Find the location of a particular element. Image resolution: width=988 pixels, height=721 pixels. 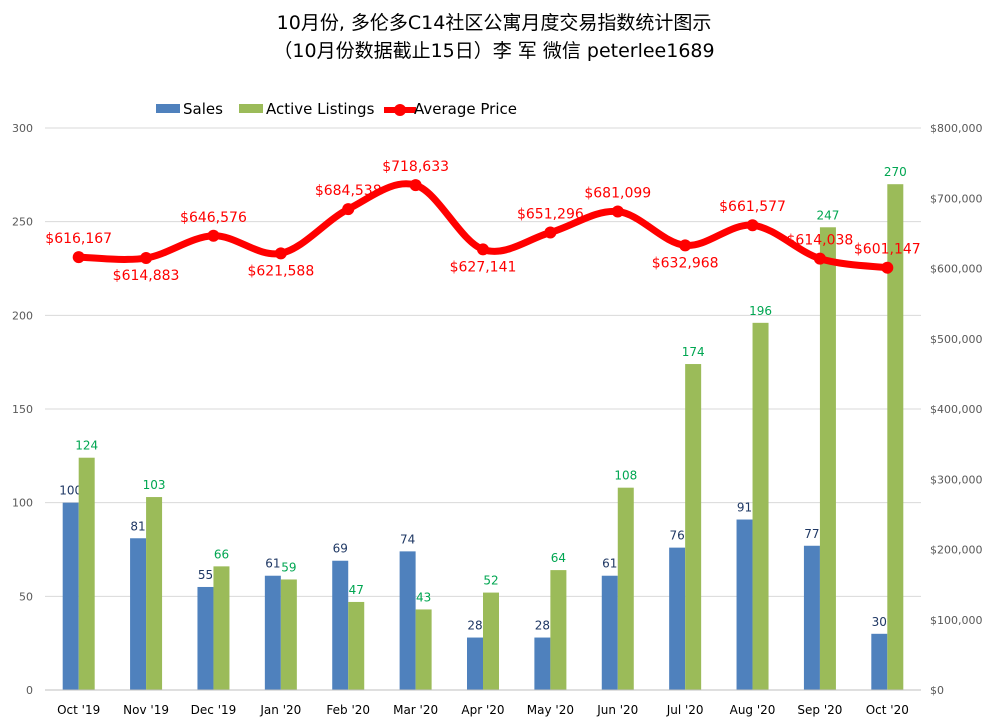

x-tick-label: Feb '20 is located at coordinates (348, 710).